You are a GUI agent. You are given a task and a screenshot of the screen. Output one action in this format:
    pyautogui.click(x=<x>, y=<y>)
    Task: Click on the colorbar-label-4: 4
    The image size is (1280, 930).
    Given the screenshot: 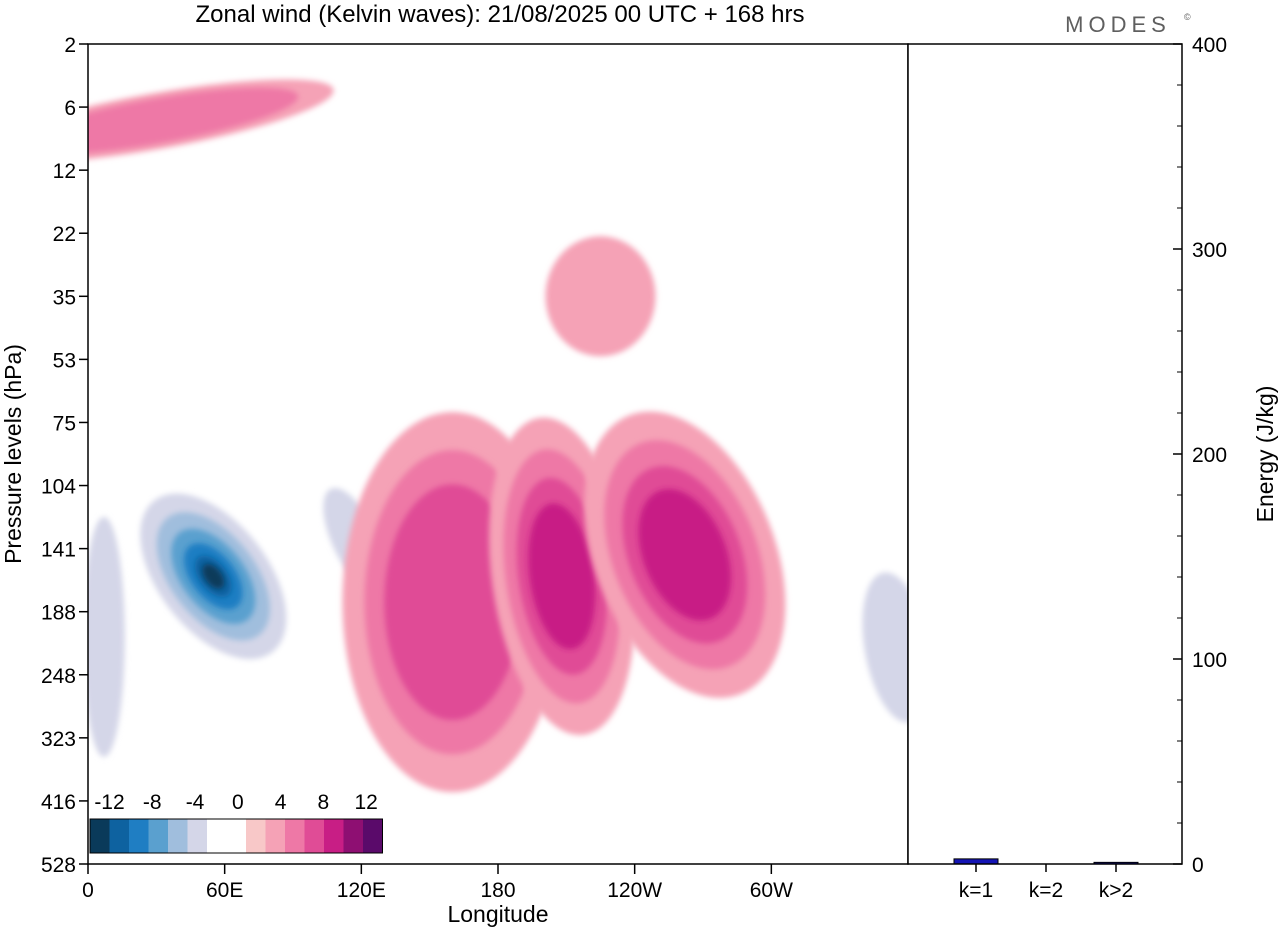 What is the action you would take?
    pyautogui.click(x=281, y=802)
    